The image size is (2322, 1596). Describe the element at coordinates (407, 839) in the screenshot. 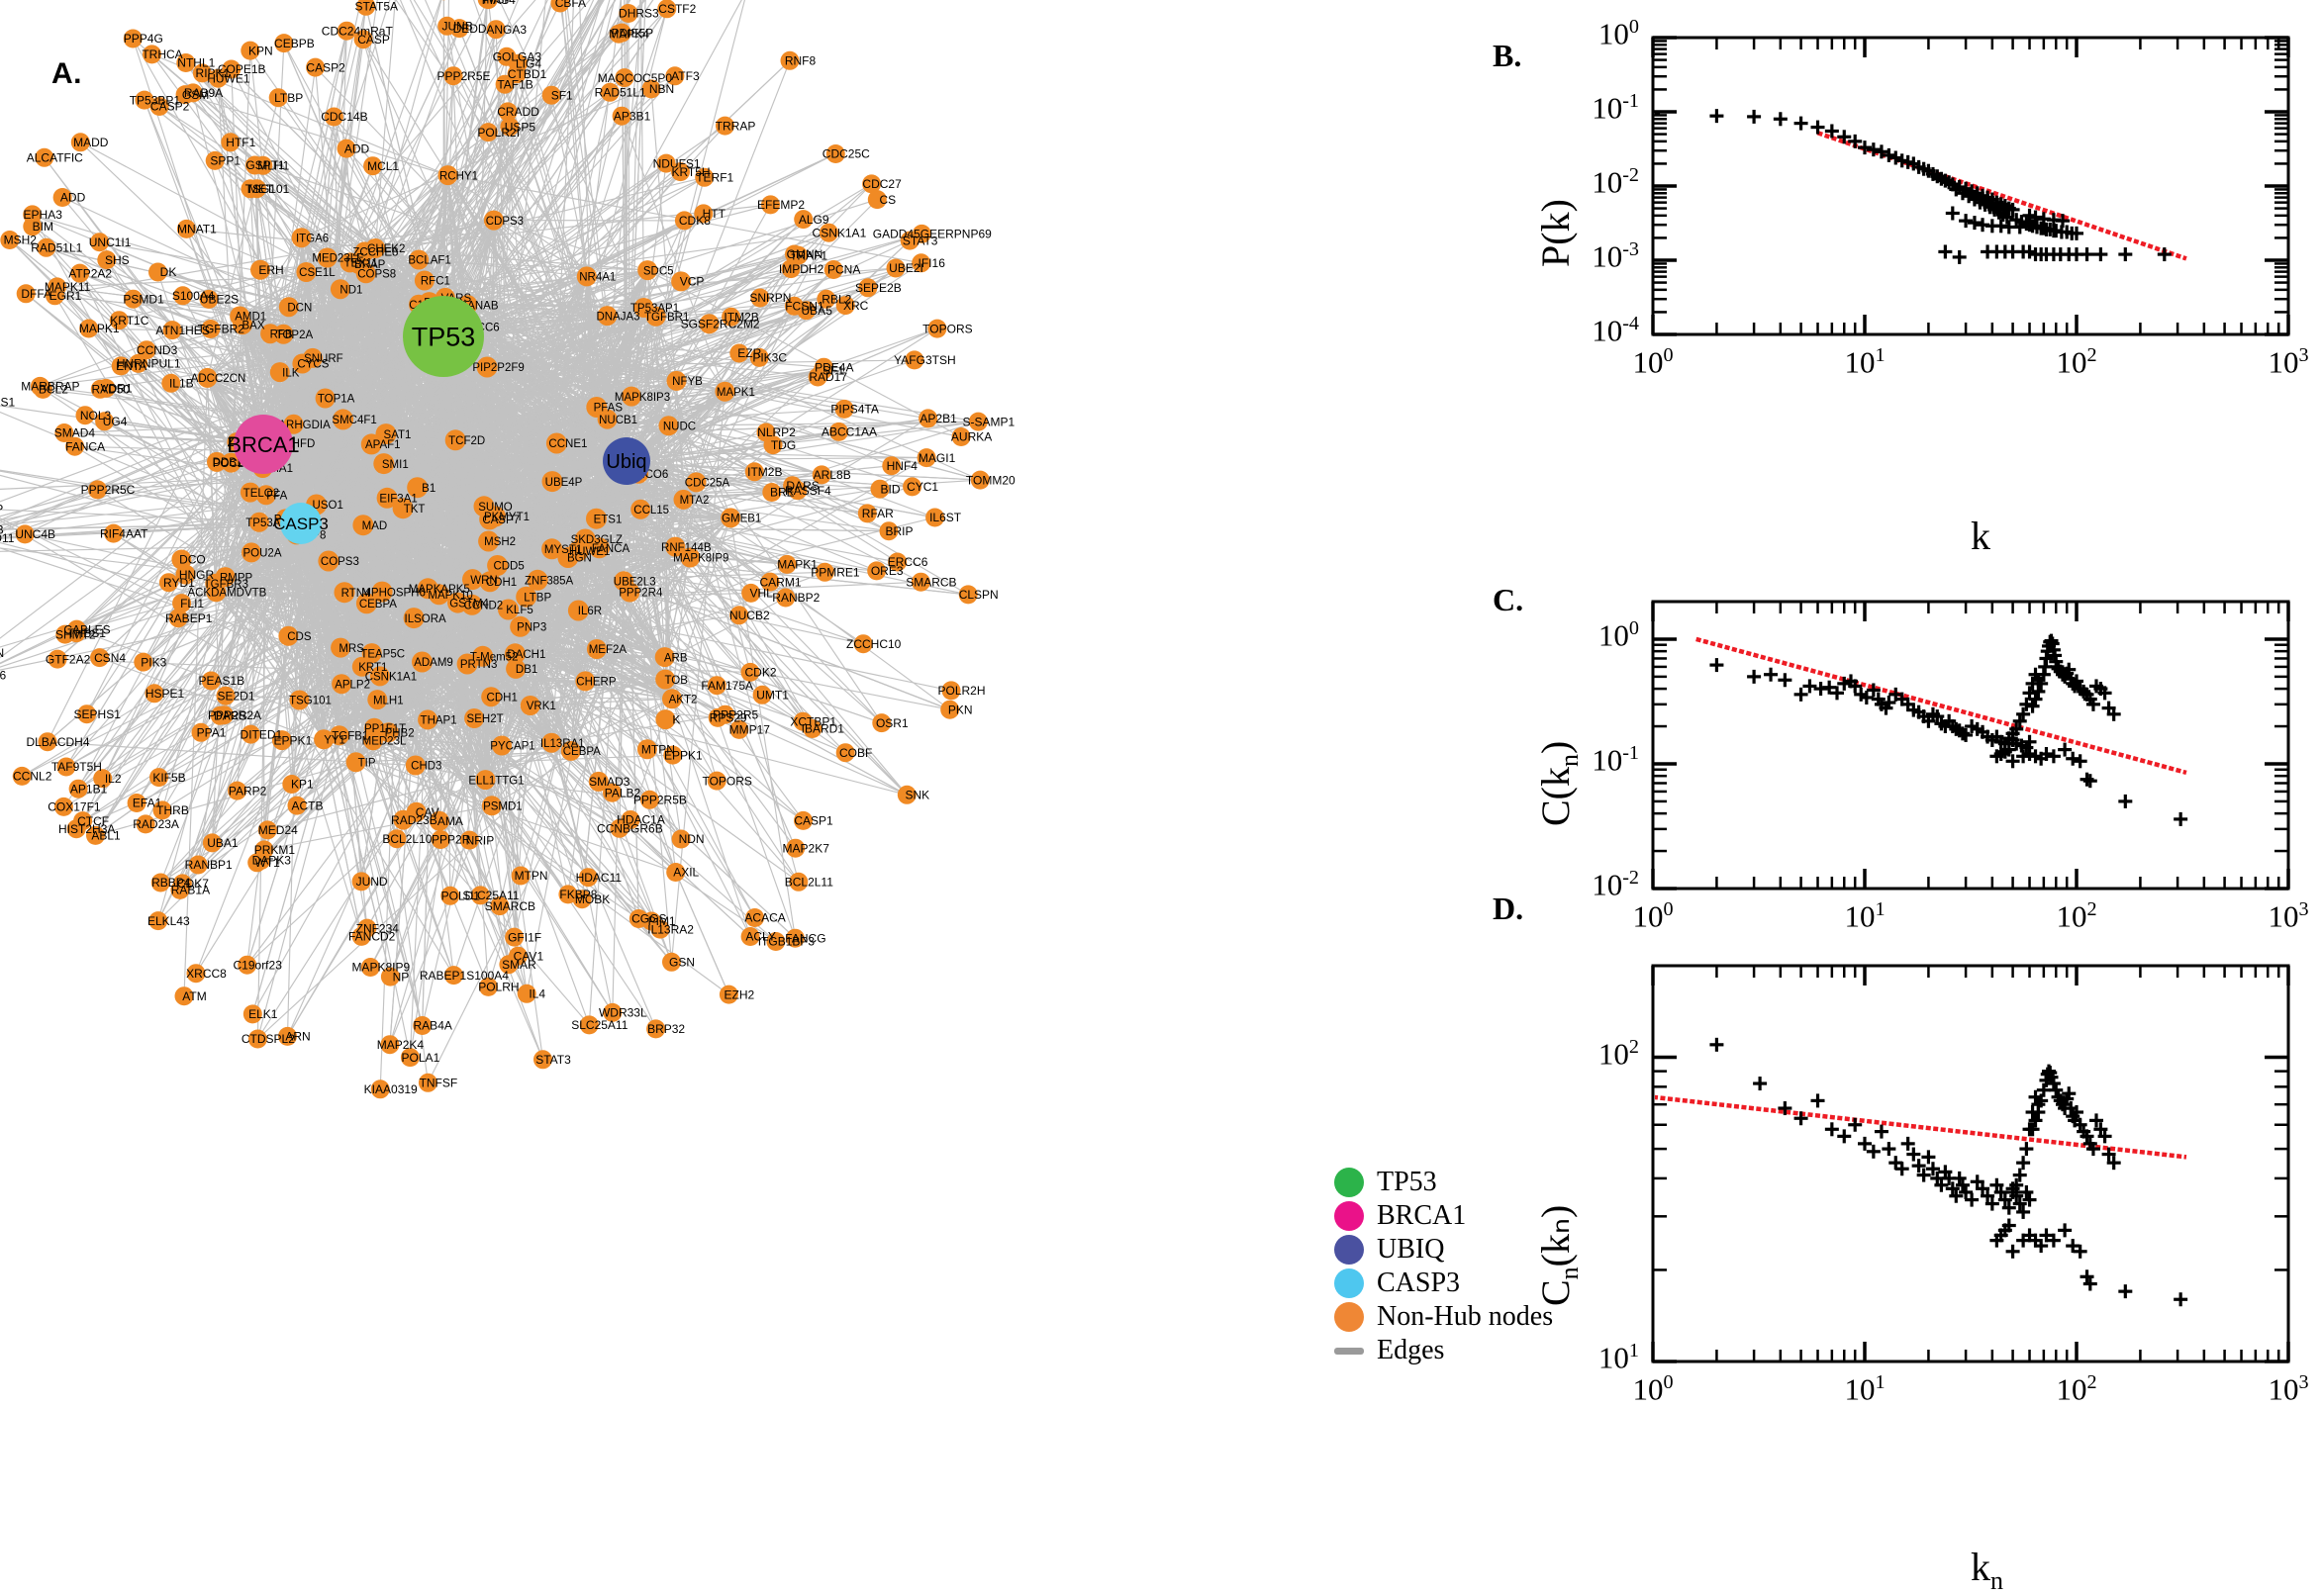

I see `node-label: BCL2L10` at that location.